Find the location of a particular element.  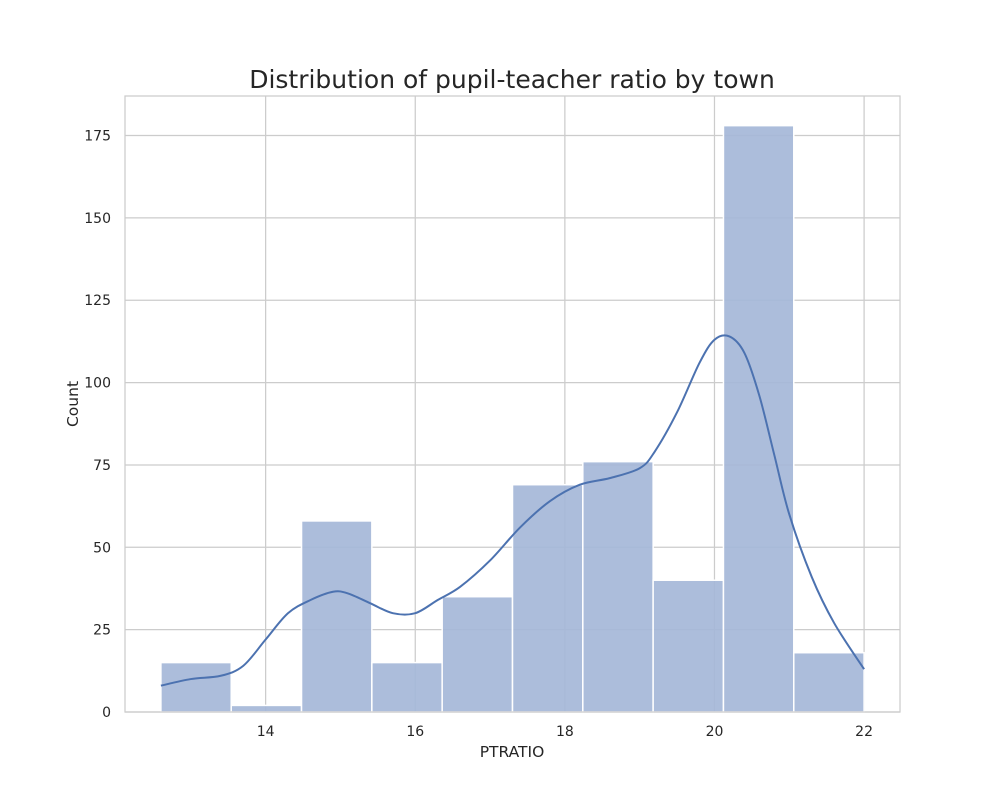

y-tick-labels: 0 25 50 75 100 125 150 175 is located at coordinates (97, 425).